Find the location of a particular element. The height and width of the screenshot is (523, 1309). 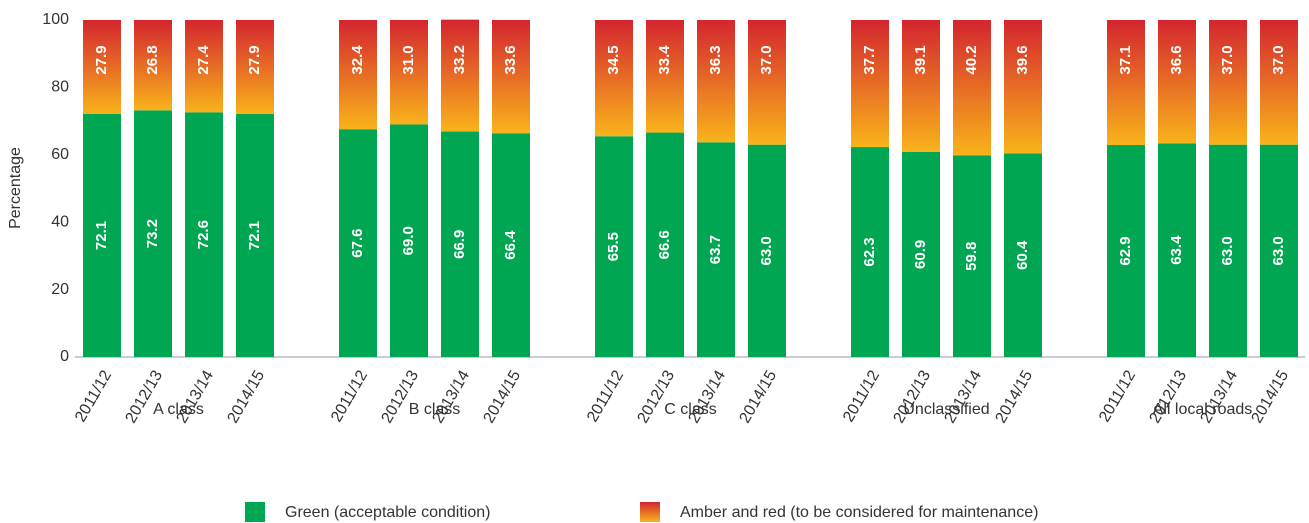

value-label: 26.8 is located at coordinates (152, 59).